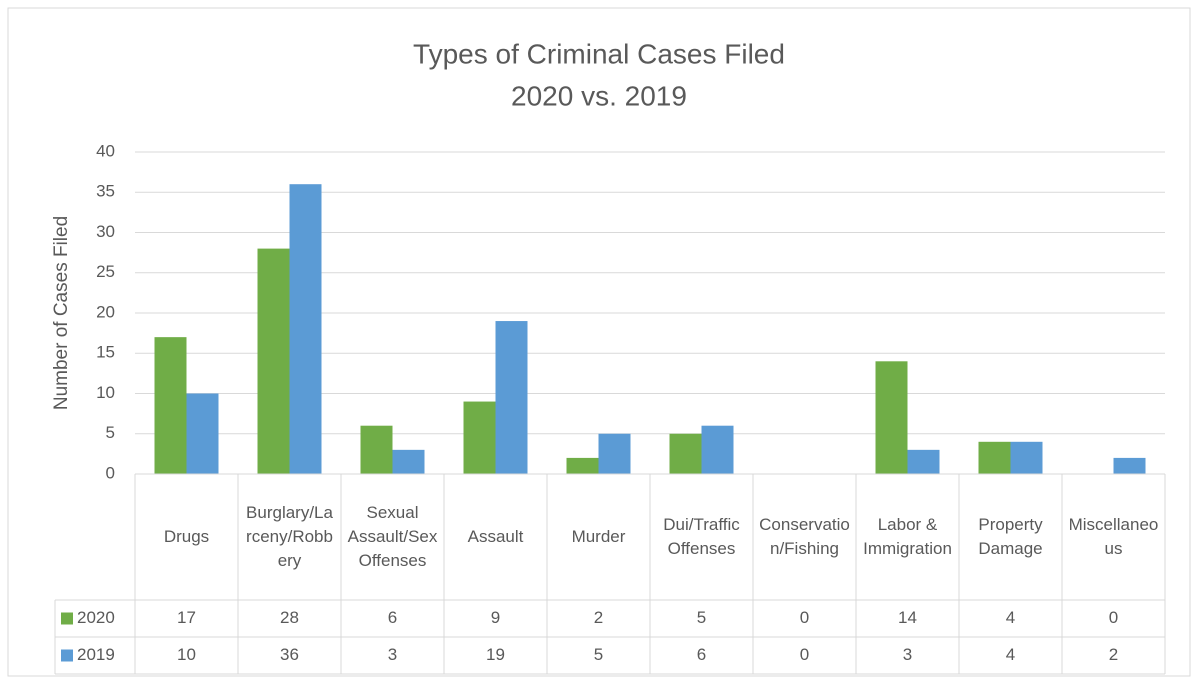  I want to click on x-tick-label: Miscellaneous, so click(1113, 536).